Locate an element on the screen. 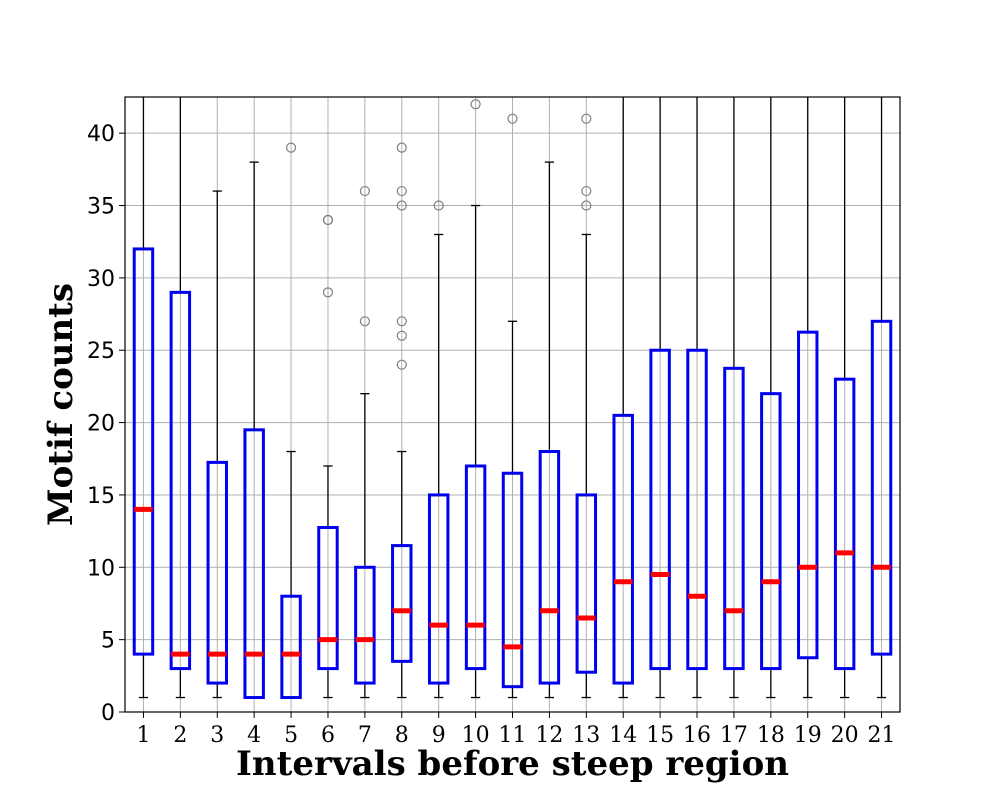  x-tick-label: 13 is located at coordinates (586, 735).